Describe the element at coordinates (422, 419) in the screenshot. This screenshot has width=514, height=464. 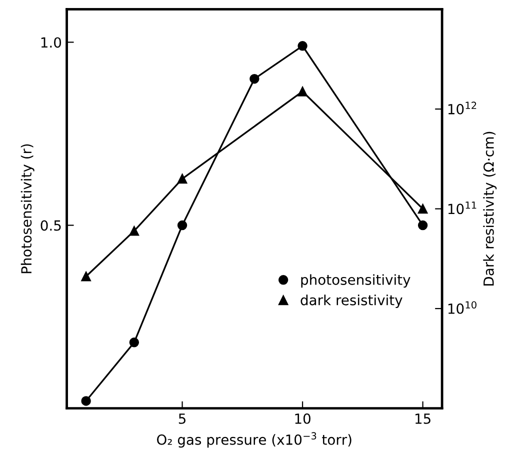
I see `x-tick-label: 15` at that location.